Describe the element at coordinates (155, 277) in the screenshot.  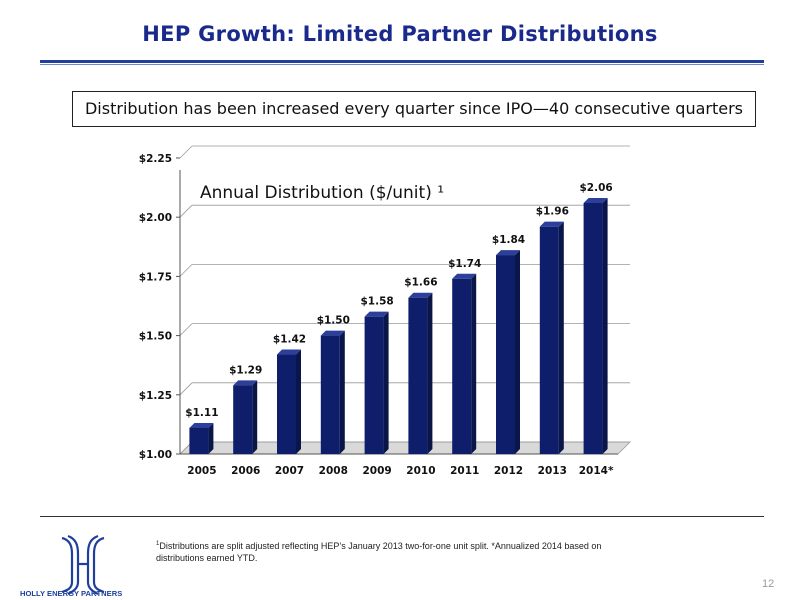
I see `y-tick-label: $1.75` at that location.